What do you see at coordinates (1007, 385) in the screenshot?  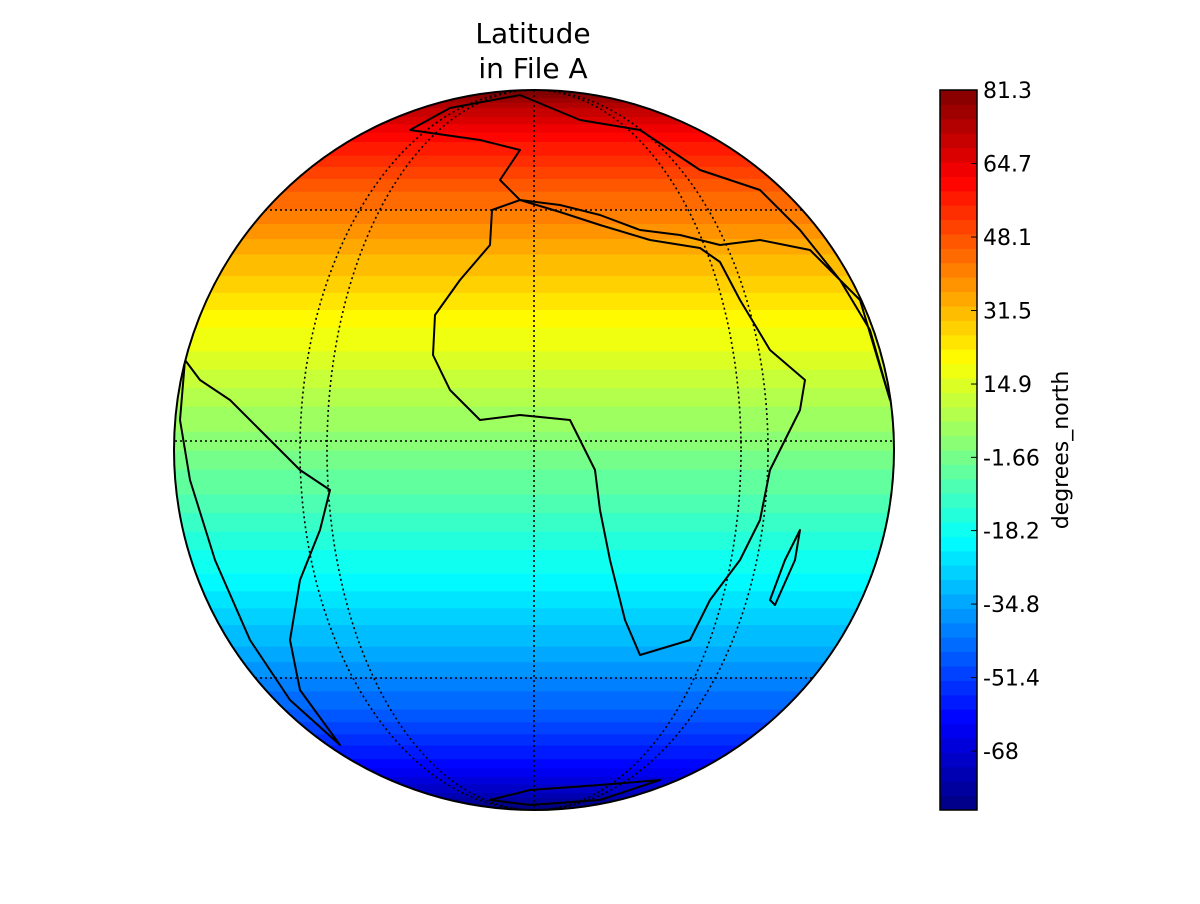 I see `colorbar-tick-label: 14.9` at bounding box center [1007, 385].